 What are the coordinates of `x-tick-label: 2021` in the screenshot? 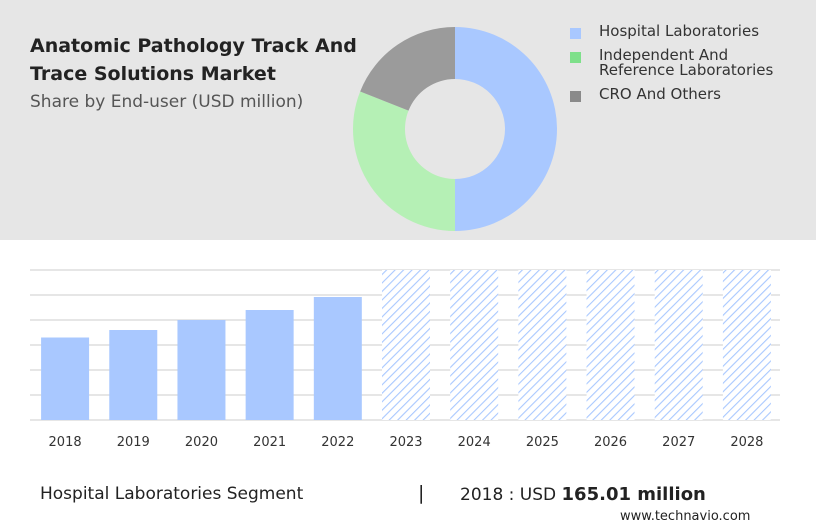 It's located at (269, 442).